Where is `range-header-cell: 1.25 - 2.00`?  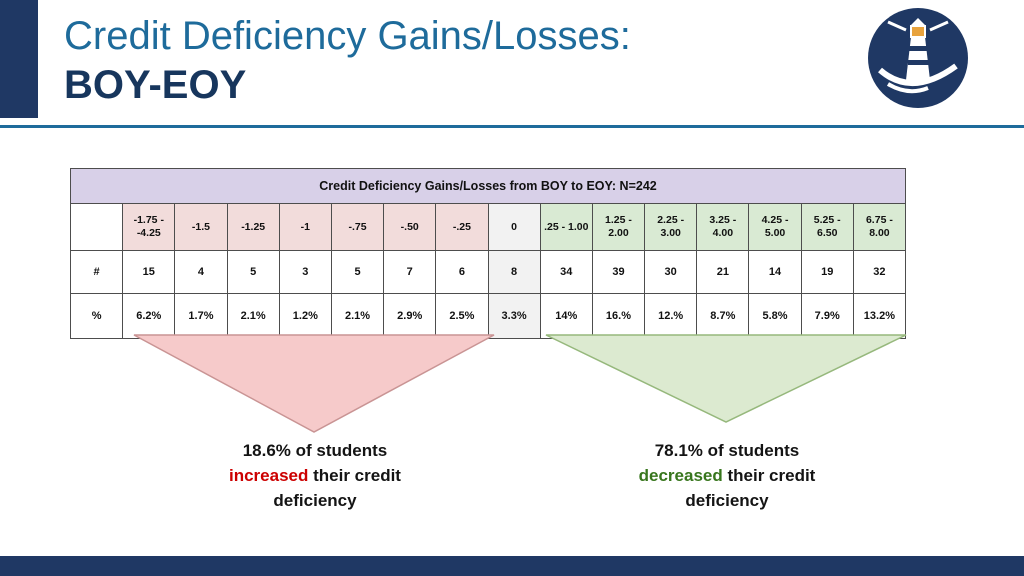
range-header-cell: 1.25 - 2.00 is located at coordinates (618, 227).